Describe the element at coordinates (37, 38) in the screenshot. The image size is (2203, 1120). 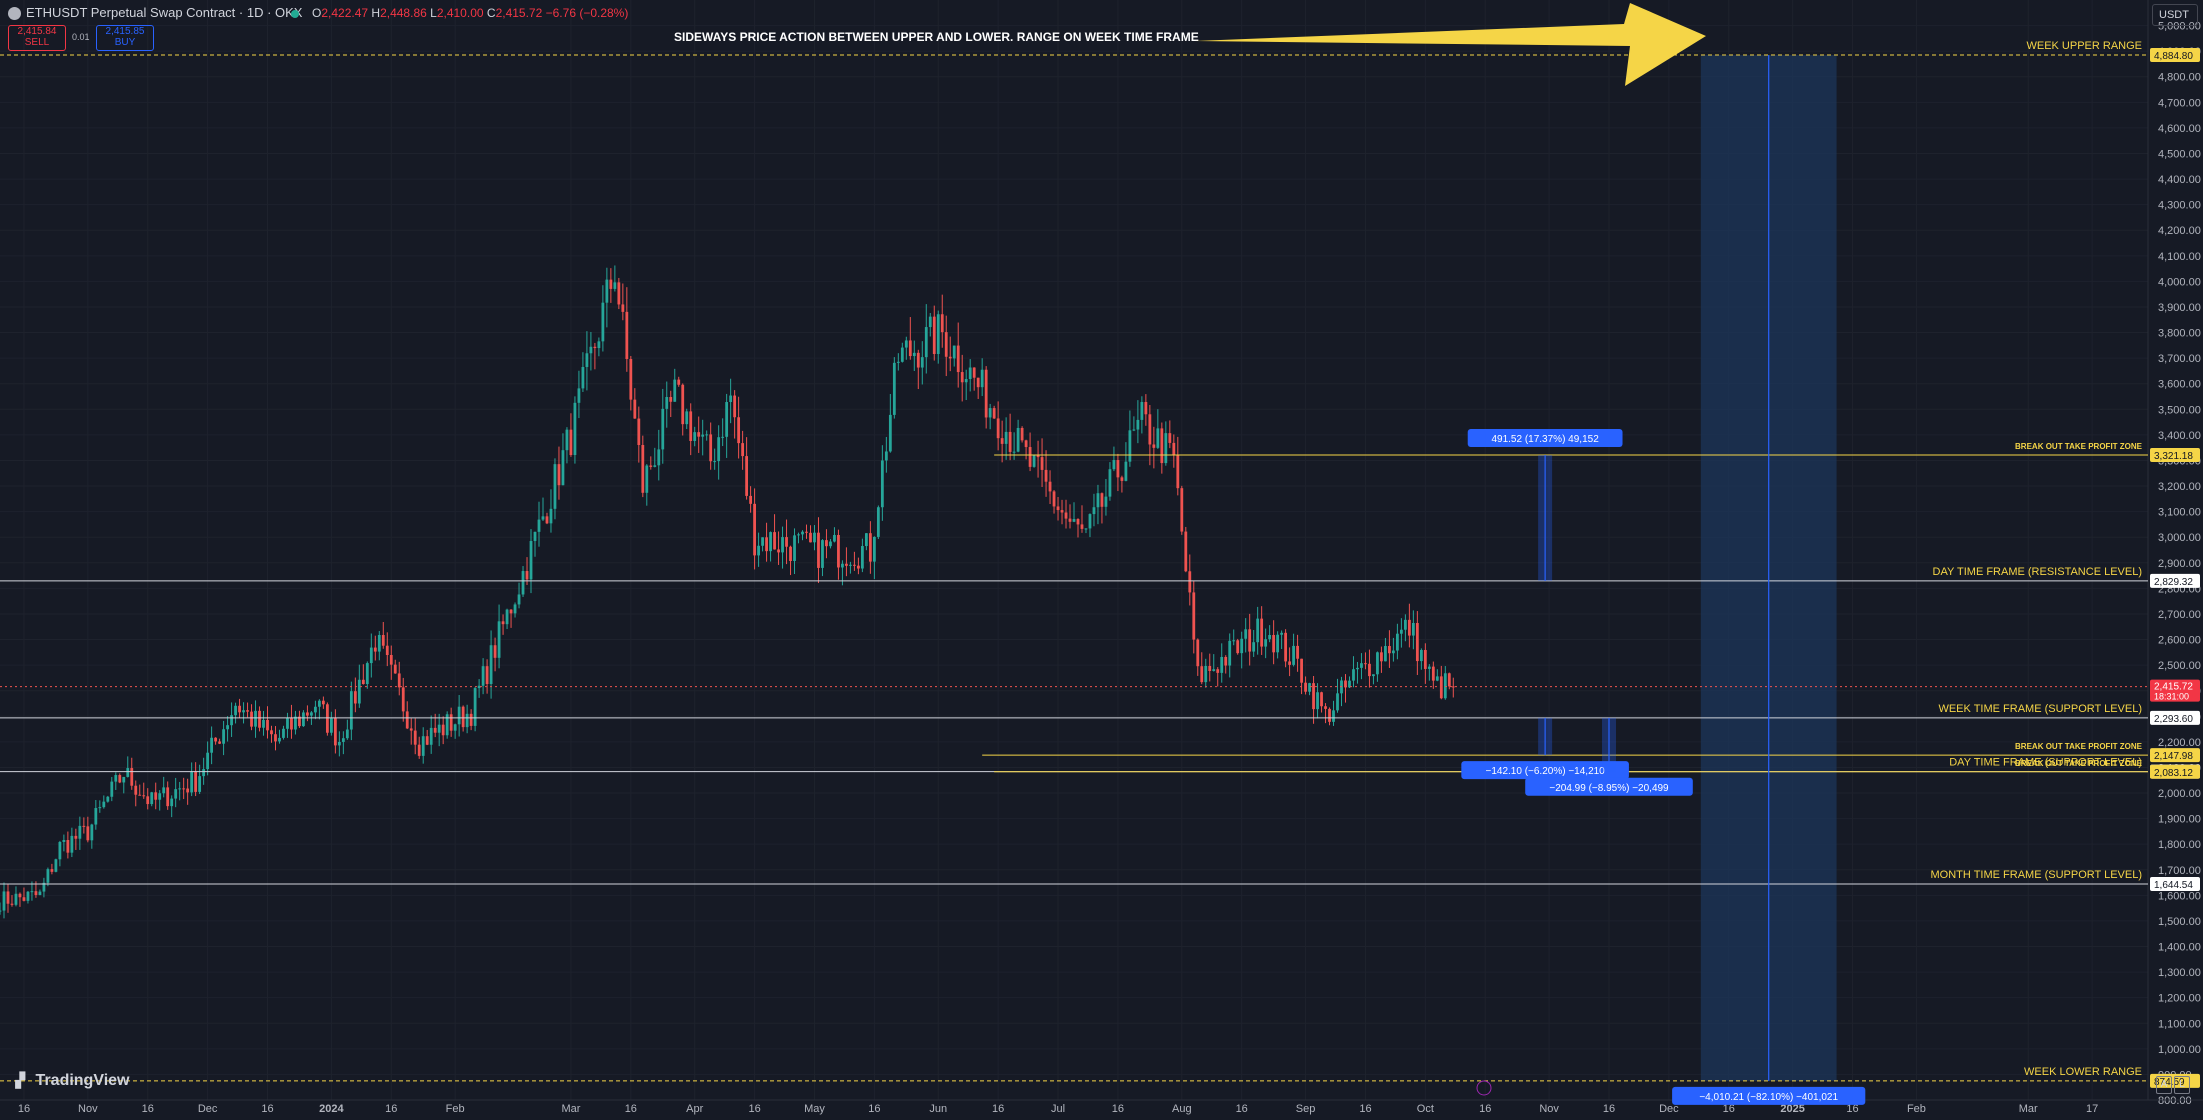
I see `sell-button: 2,415.84 SELL` at that location.